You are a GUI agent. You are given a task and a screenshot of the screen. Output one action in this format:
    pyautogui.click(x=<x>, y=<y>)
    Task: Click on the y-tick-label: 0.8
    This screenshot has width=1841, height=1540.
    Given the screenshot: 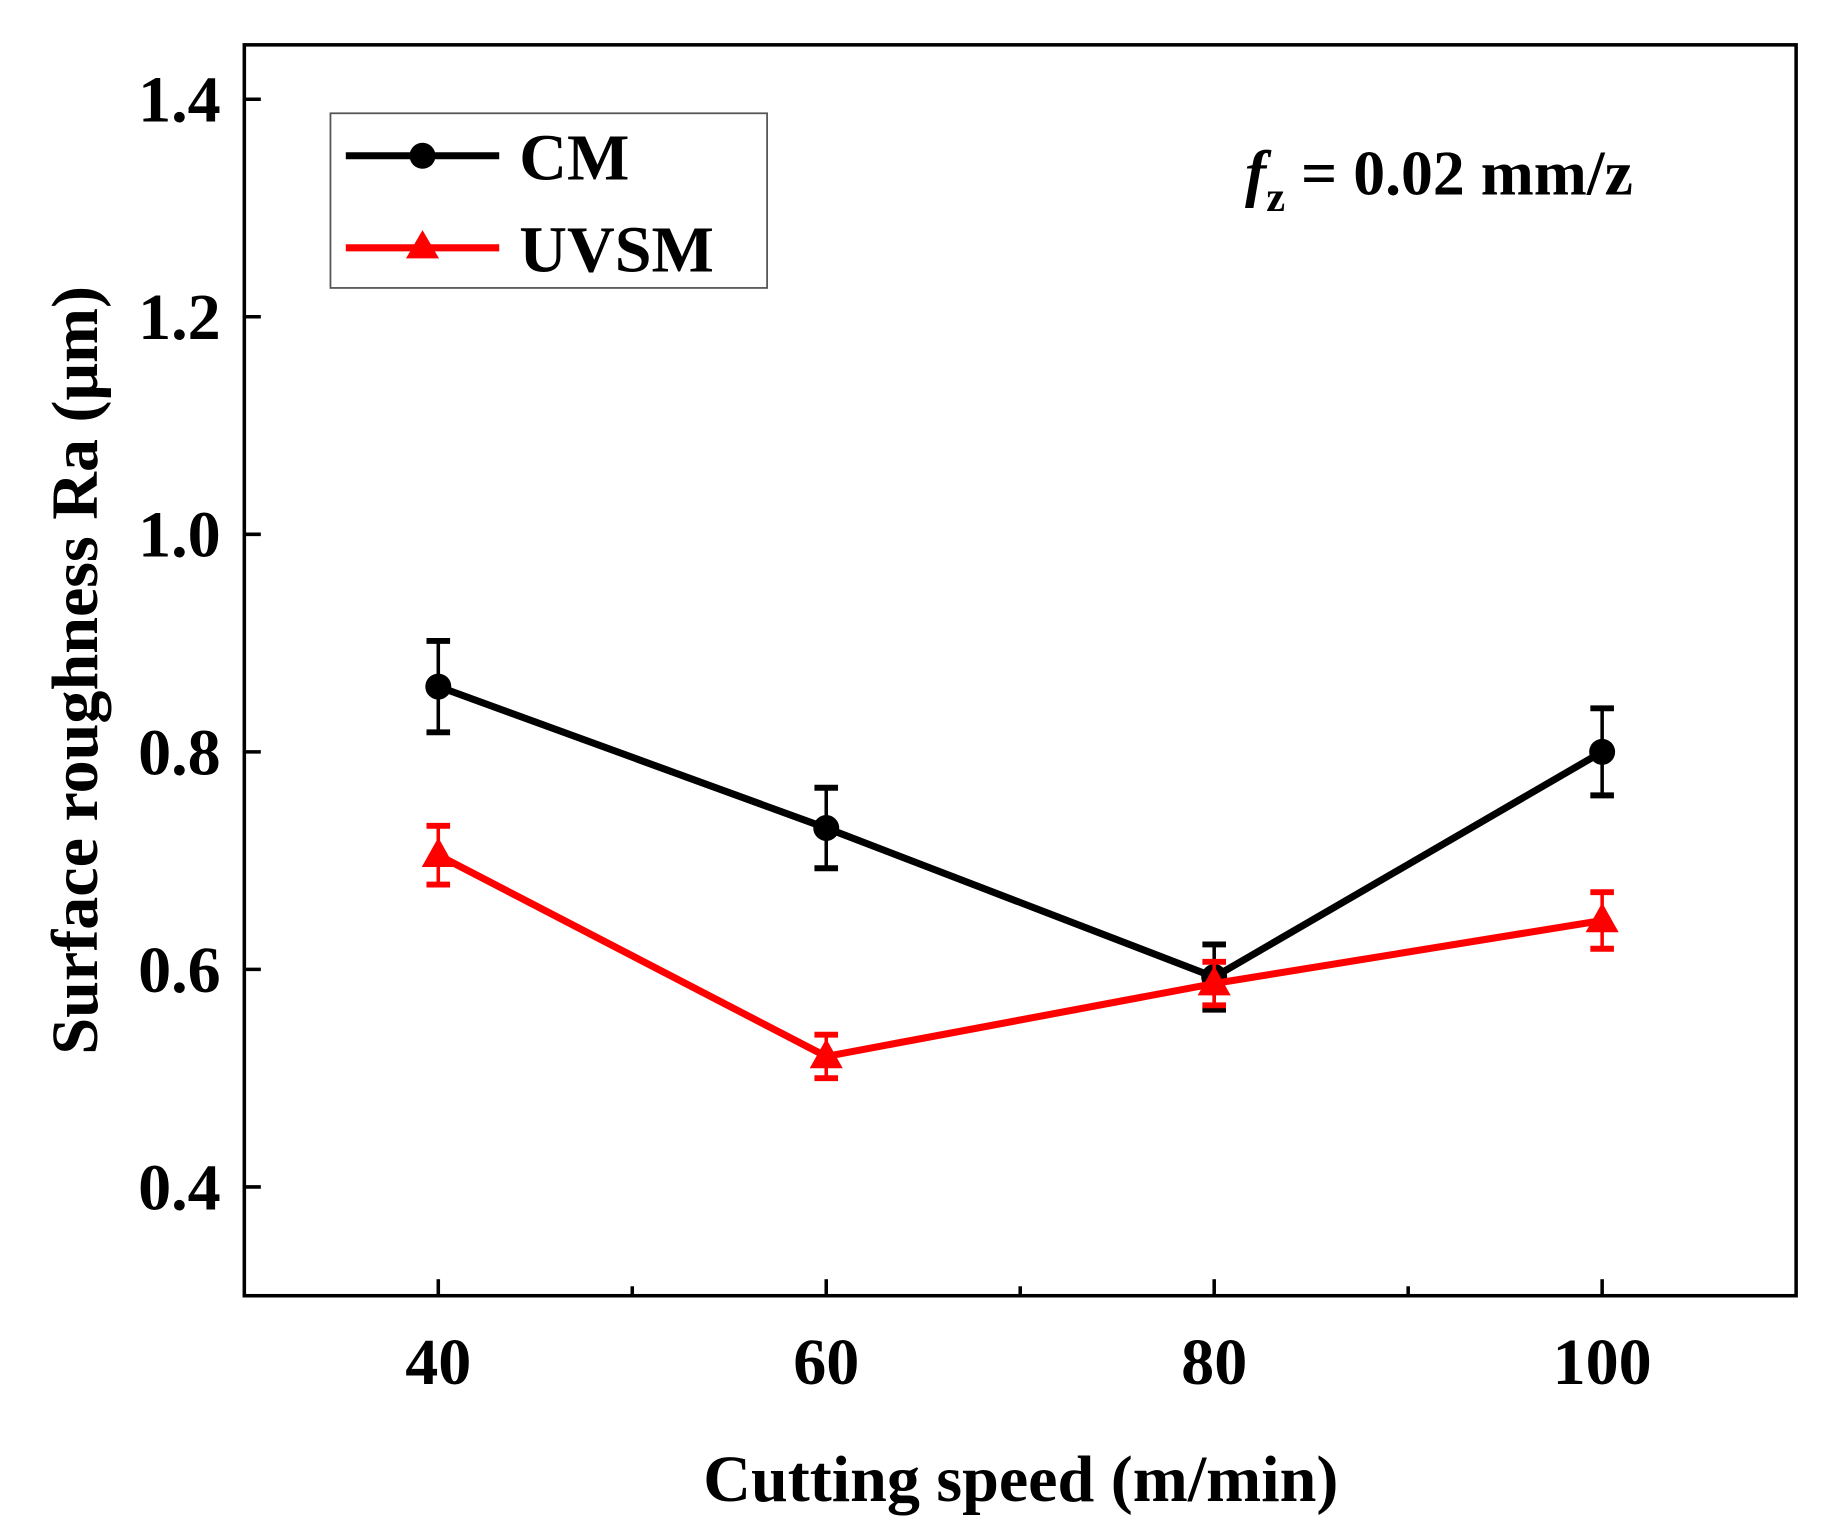 What is the action you would take?
    pyautogui.click(x=179, y=752)
    